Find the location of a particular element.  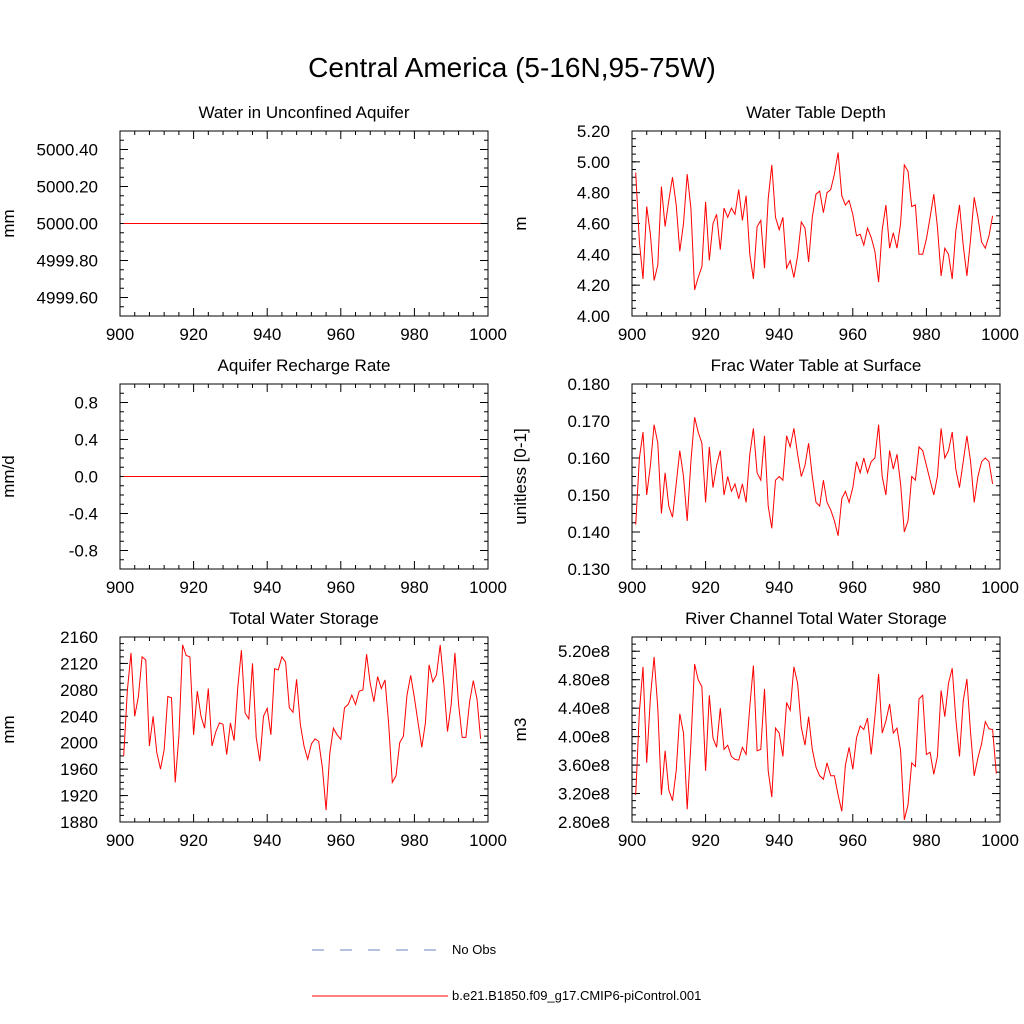

y-tick-label: 4999.80 is located at coordinates (67, 261).